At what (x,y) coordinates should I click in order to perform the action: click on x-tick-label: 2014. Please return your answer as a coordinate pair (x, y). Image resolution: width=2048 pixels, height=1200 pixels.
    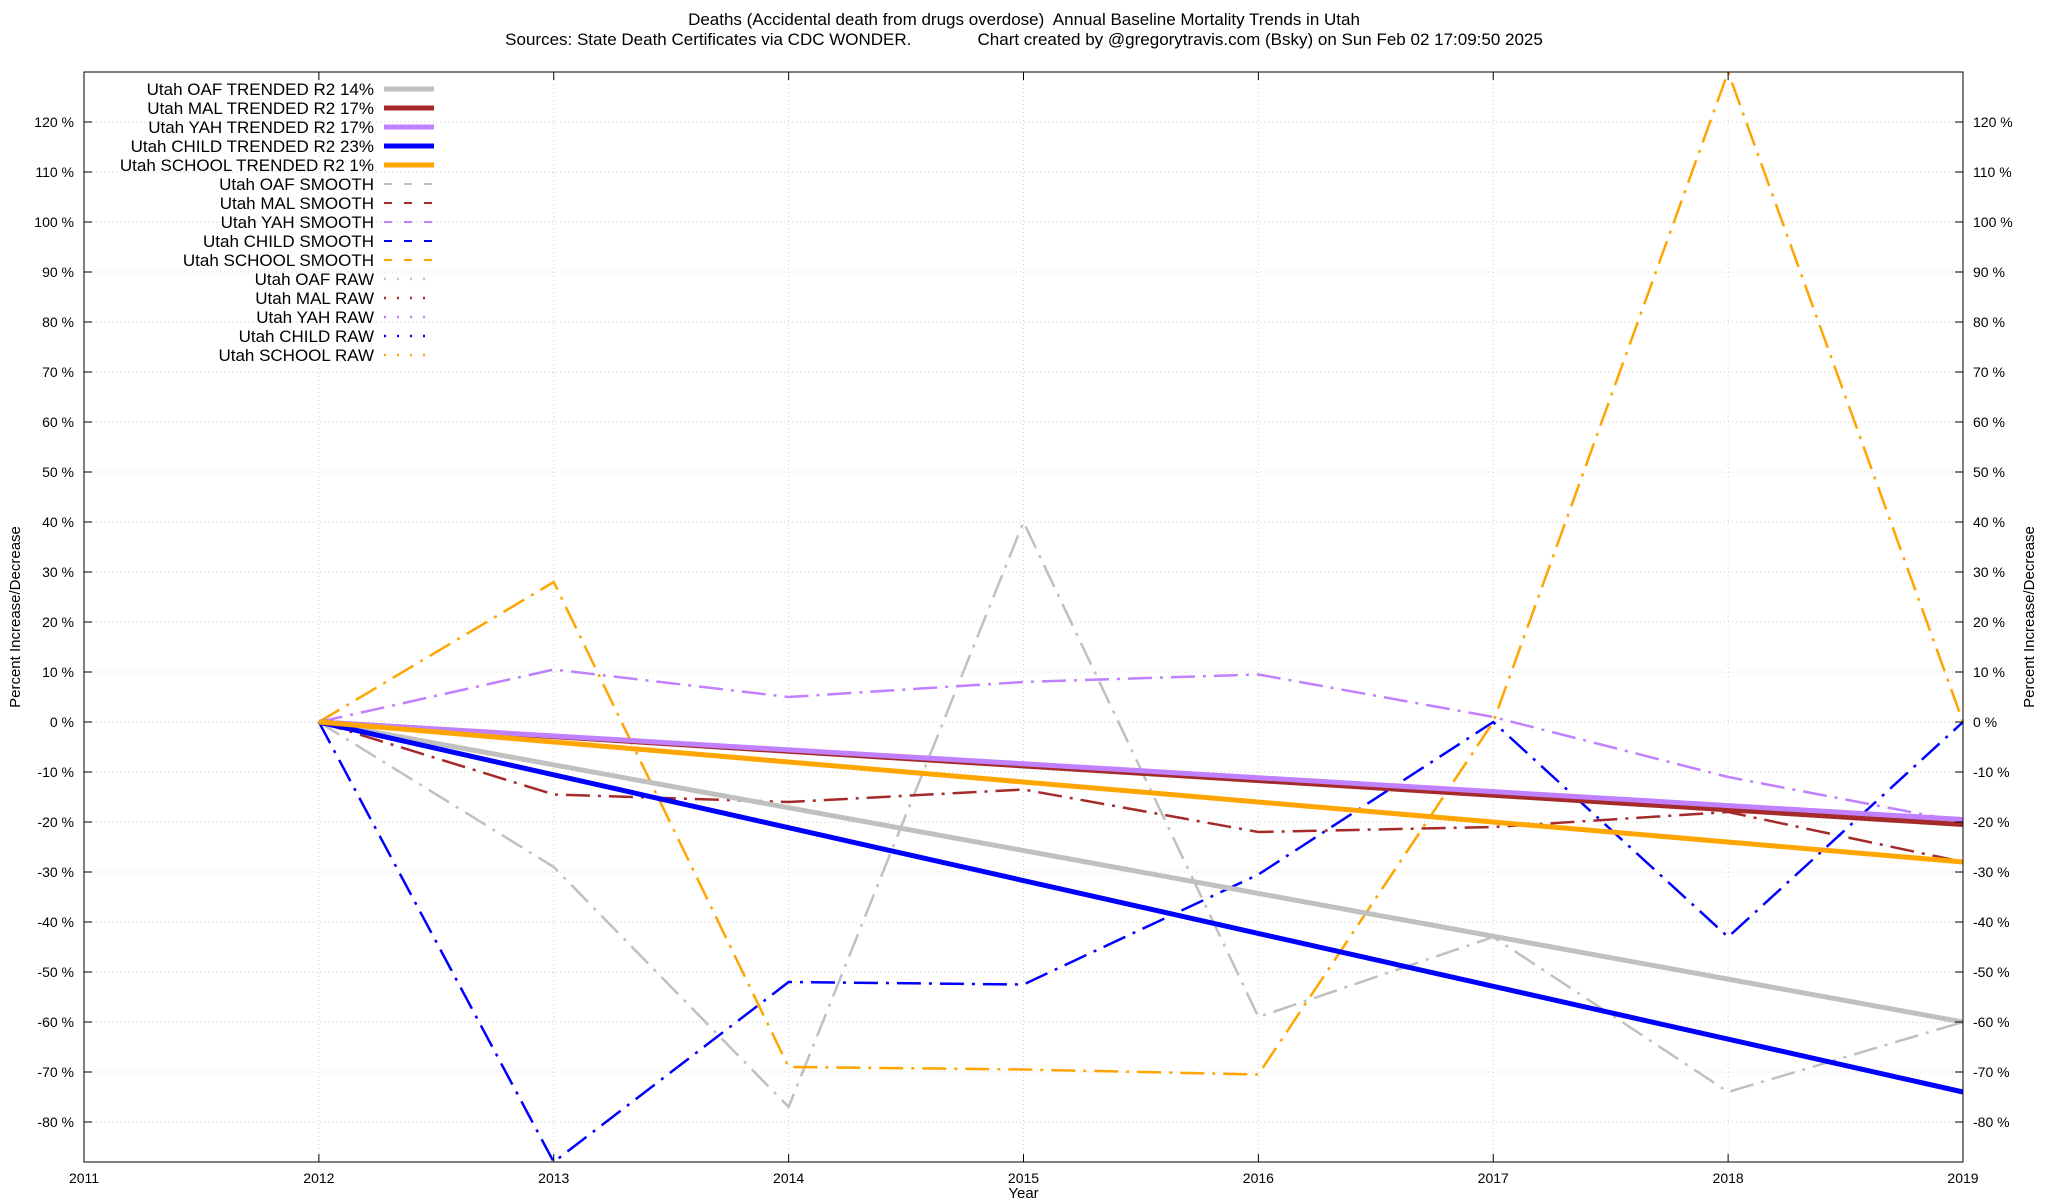
    Looking at the image, I should click on (788, 1178).